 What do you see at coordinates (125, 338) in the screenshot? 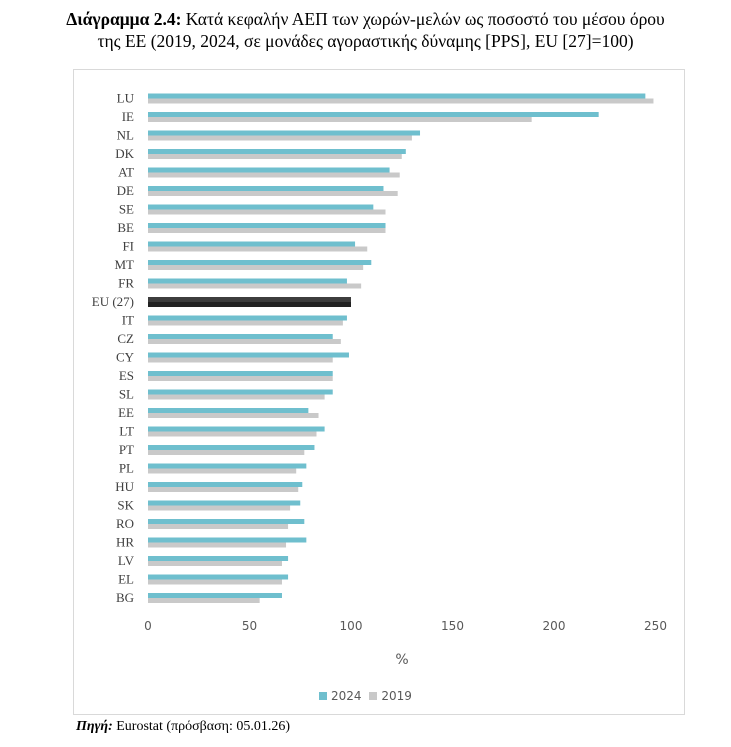
I see `category-label-cz: CZ` at bounding box center [125, 338].